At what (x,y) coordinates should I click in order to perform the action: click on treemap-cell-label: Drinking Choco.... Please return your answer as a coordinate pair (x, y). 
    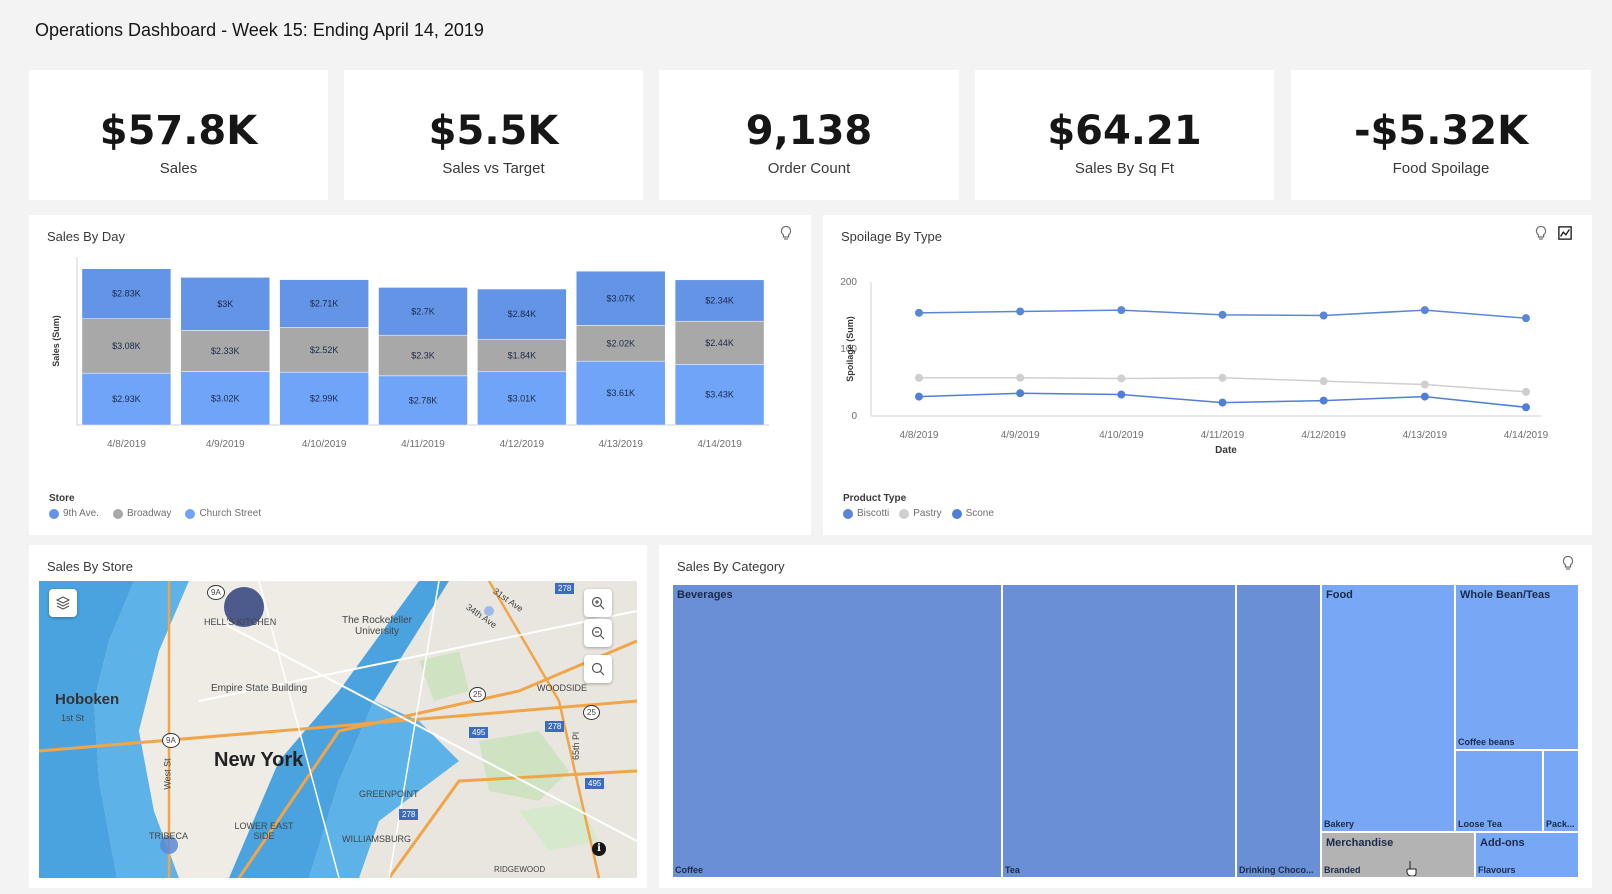
    Looking at the image, I should click on (1276, 870).